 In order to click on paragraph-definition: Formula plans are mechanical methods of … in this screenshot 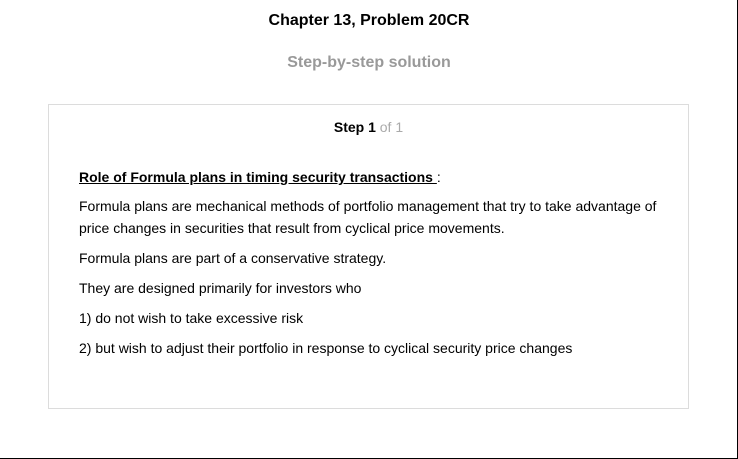, I will do `click(368, 217)`.